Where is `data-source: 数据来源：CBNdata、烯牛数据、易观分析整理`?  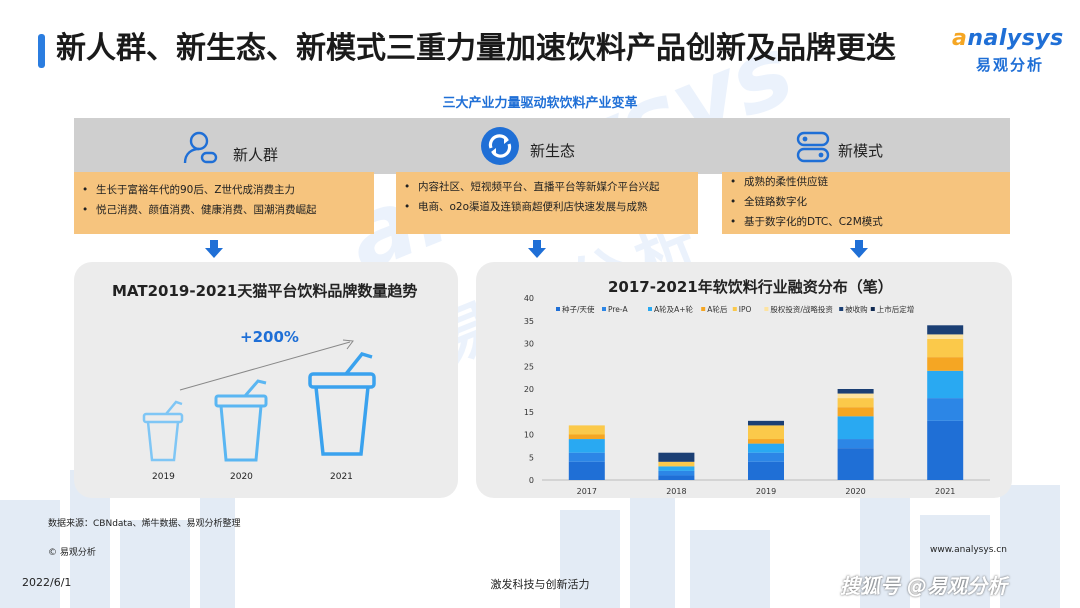
data-source: 数据来源：CBNdata、烯牛数据、易观分析整理 is located at coordinates (144, 524).